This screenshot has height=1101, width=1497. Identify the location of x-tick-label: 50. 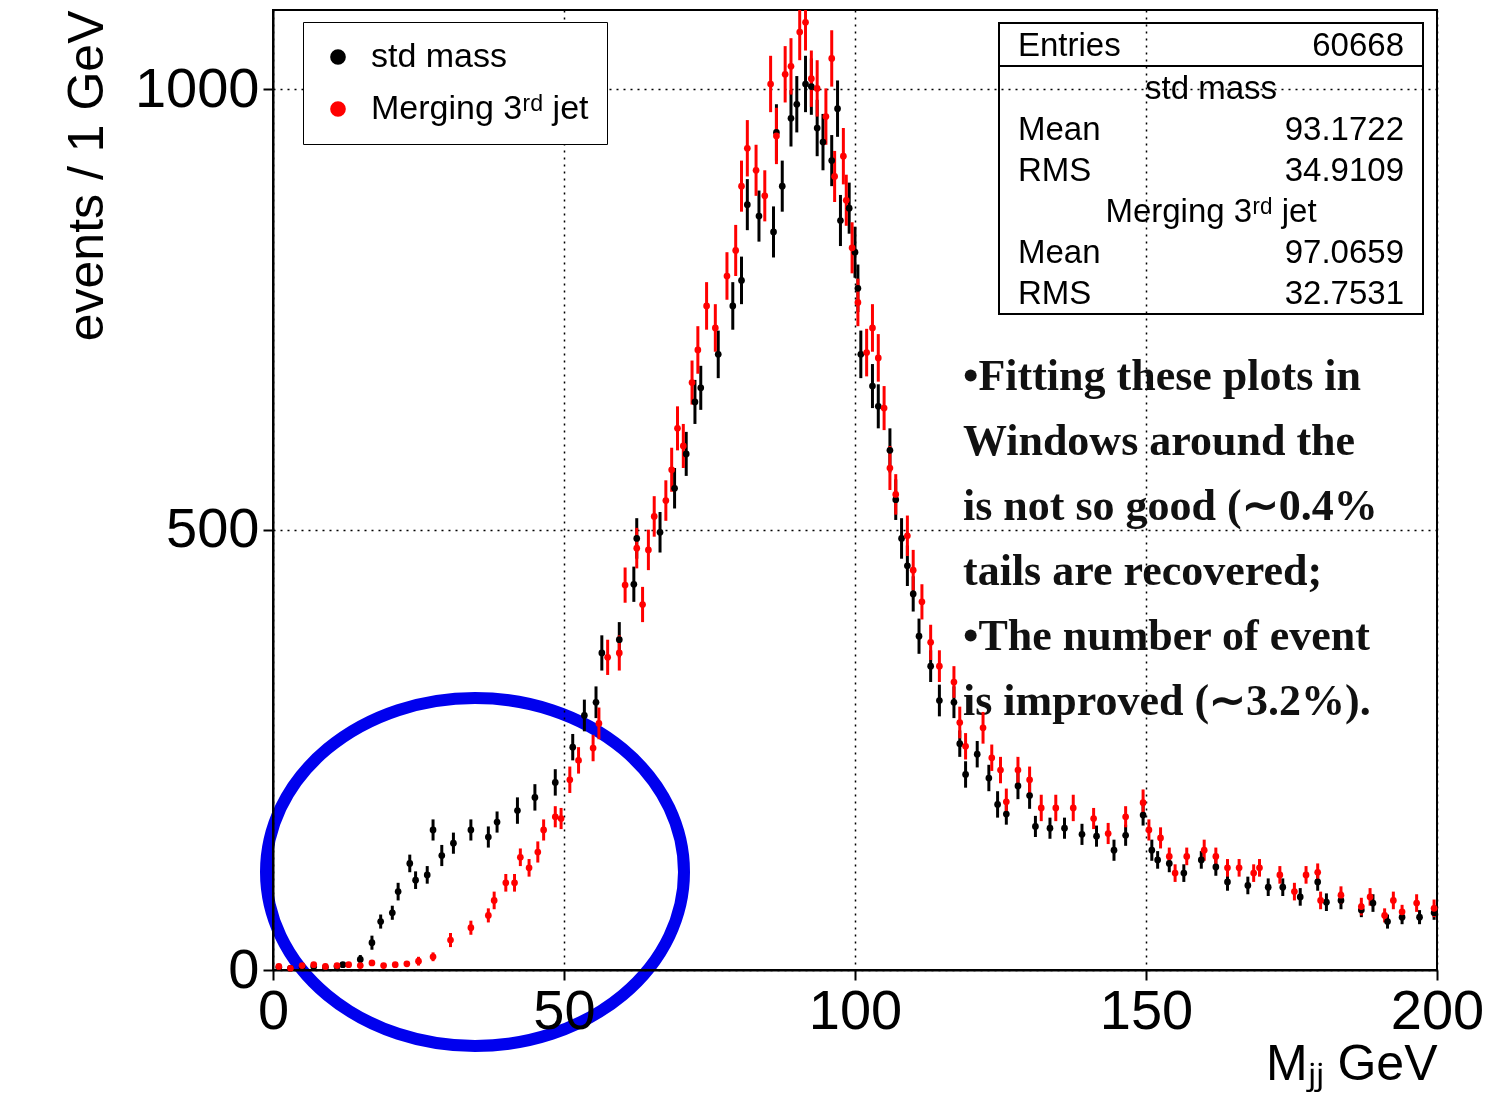
(564, 1009).